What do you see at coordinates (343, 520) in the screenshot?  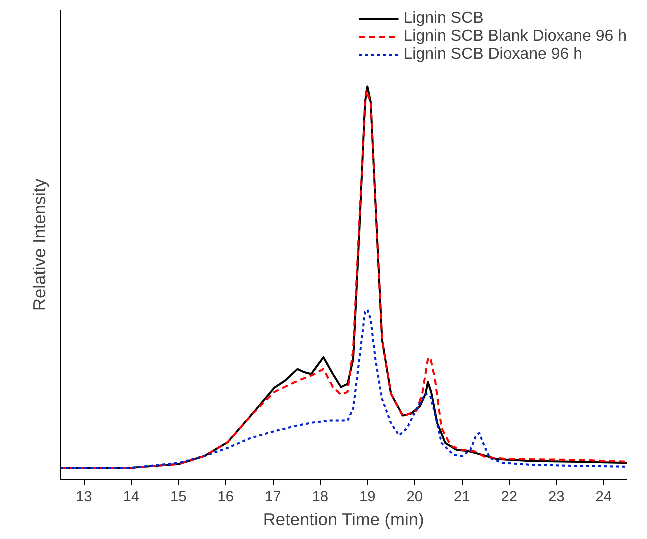 I see `x-axis-title: Retention Time (min)` at bounding box center [343, 520].